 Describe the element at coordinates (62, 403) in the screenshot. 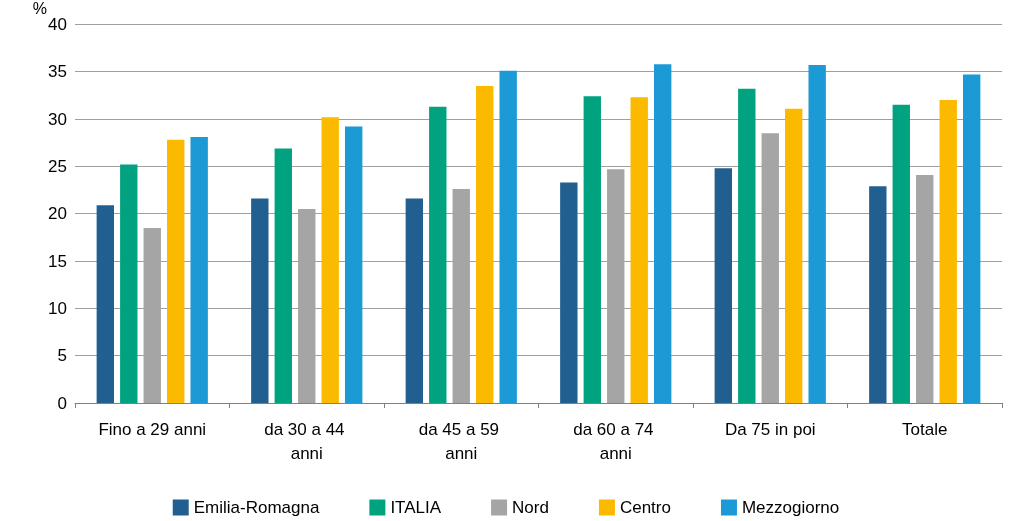

I see `y-tick-label: 0` at that location.